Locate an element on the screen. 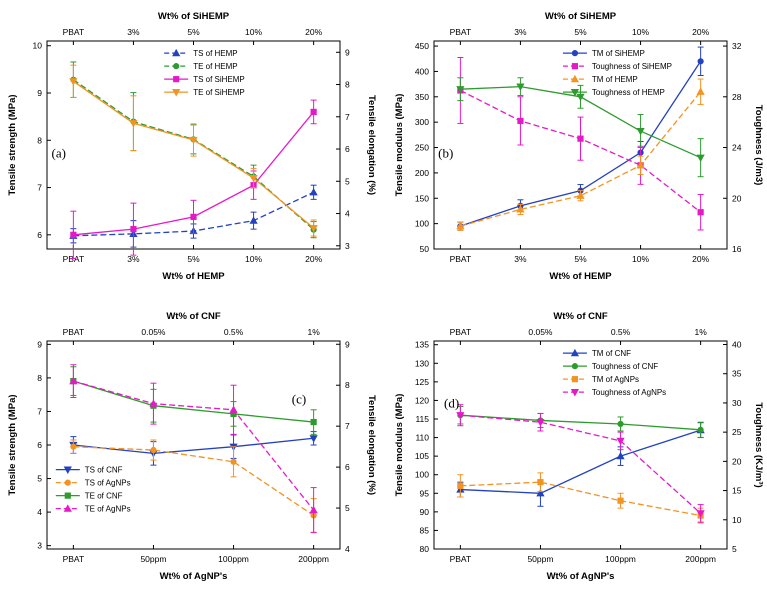 The image size is (767, 595). right-tick-label: 4 is located at coordinates (347, 549).